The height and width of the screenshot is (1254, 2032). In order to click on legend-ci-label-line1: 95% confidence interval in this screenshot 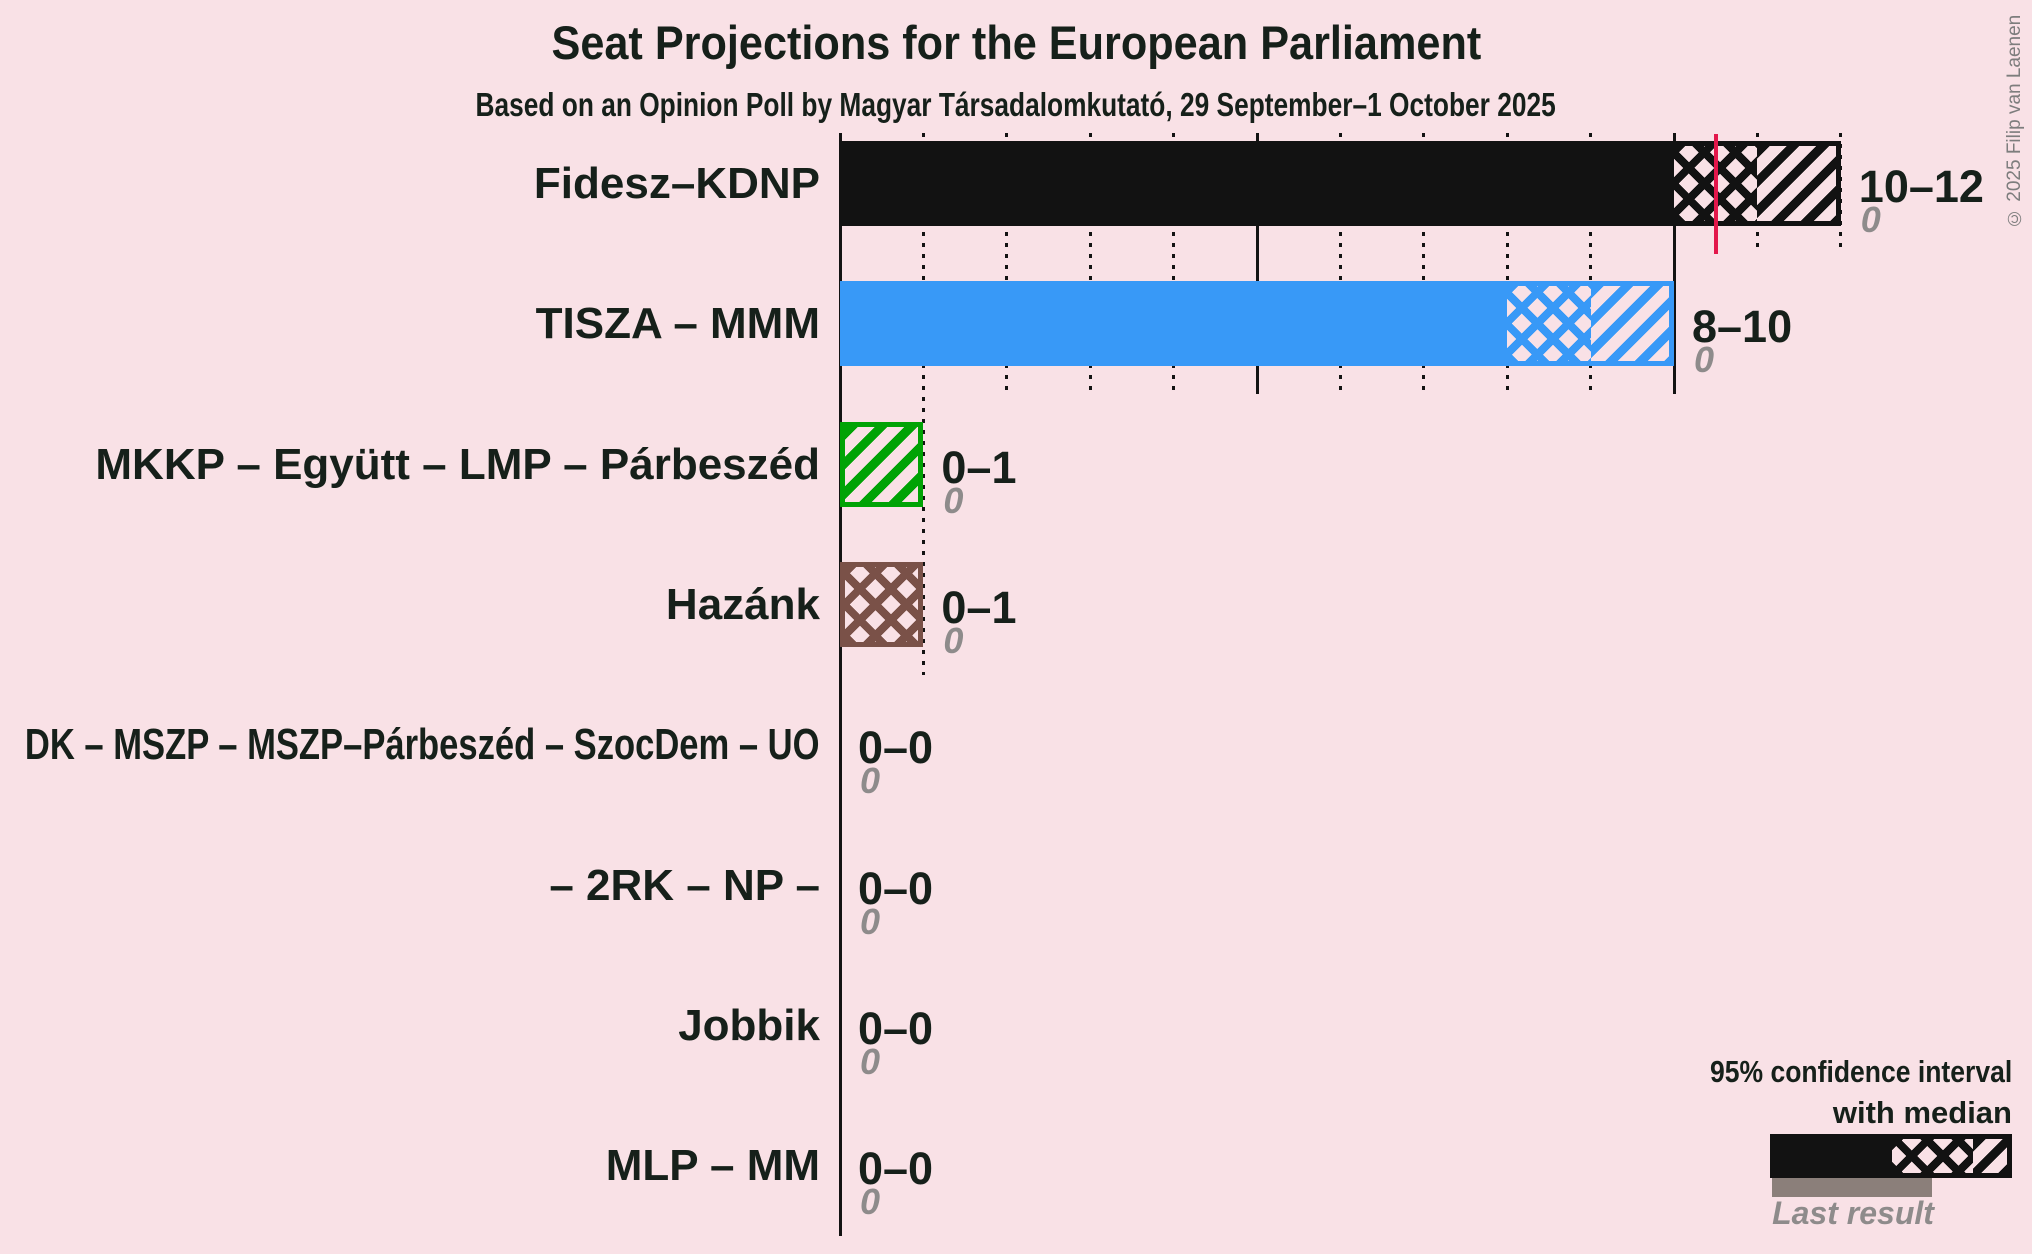, I will do `click(1860, 1071)`.